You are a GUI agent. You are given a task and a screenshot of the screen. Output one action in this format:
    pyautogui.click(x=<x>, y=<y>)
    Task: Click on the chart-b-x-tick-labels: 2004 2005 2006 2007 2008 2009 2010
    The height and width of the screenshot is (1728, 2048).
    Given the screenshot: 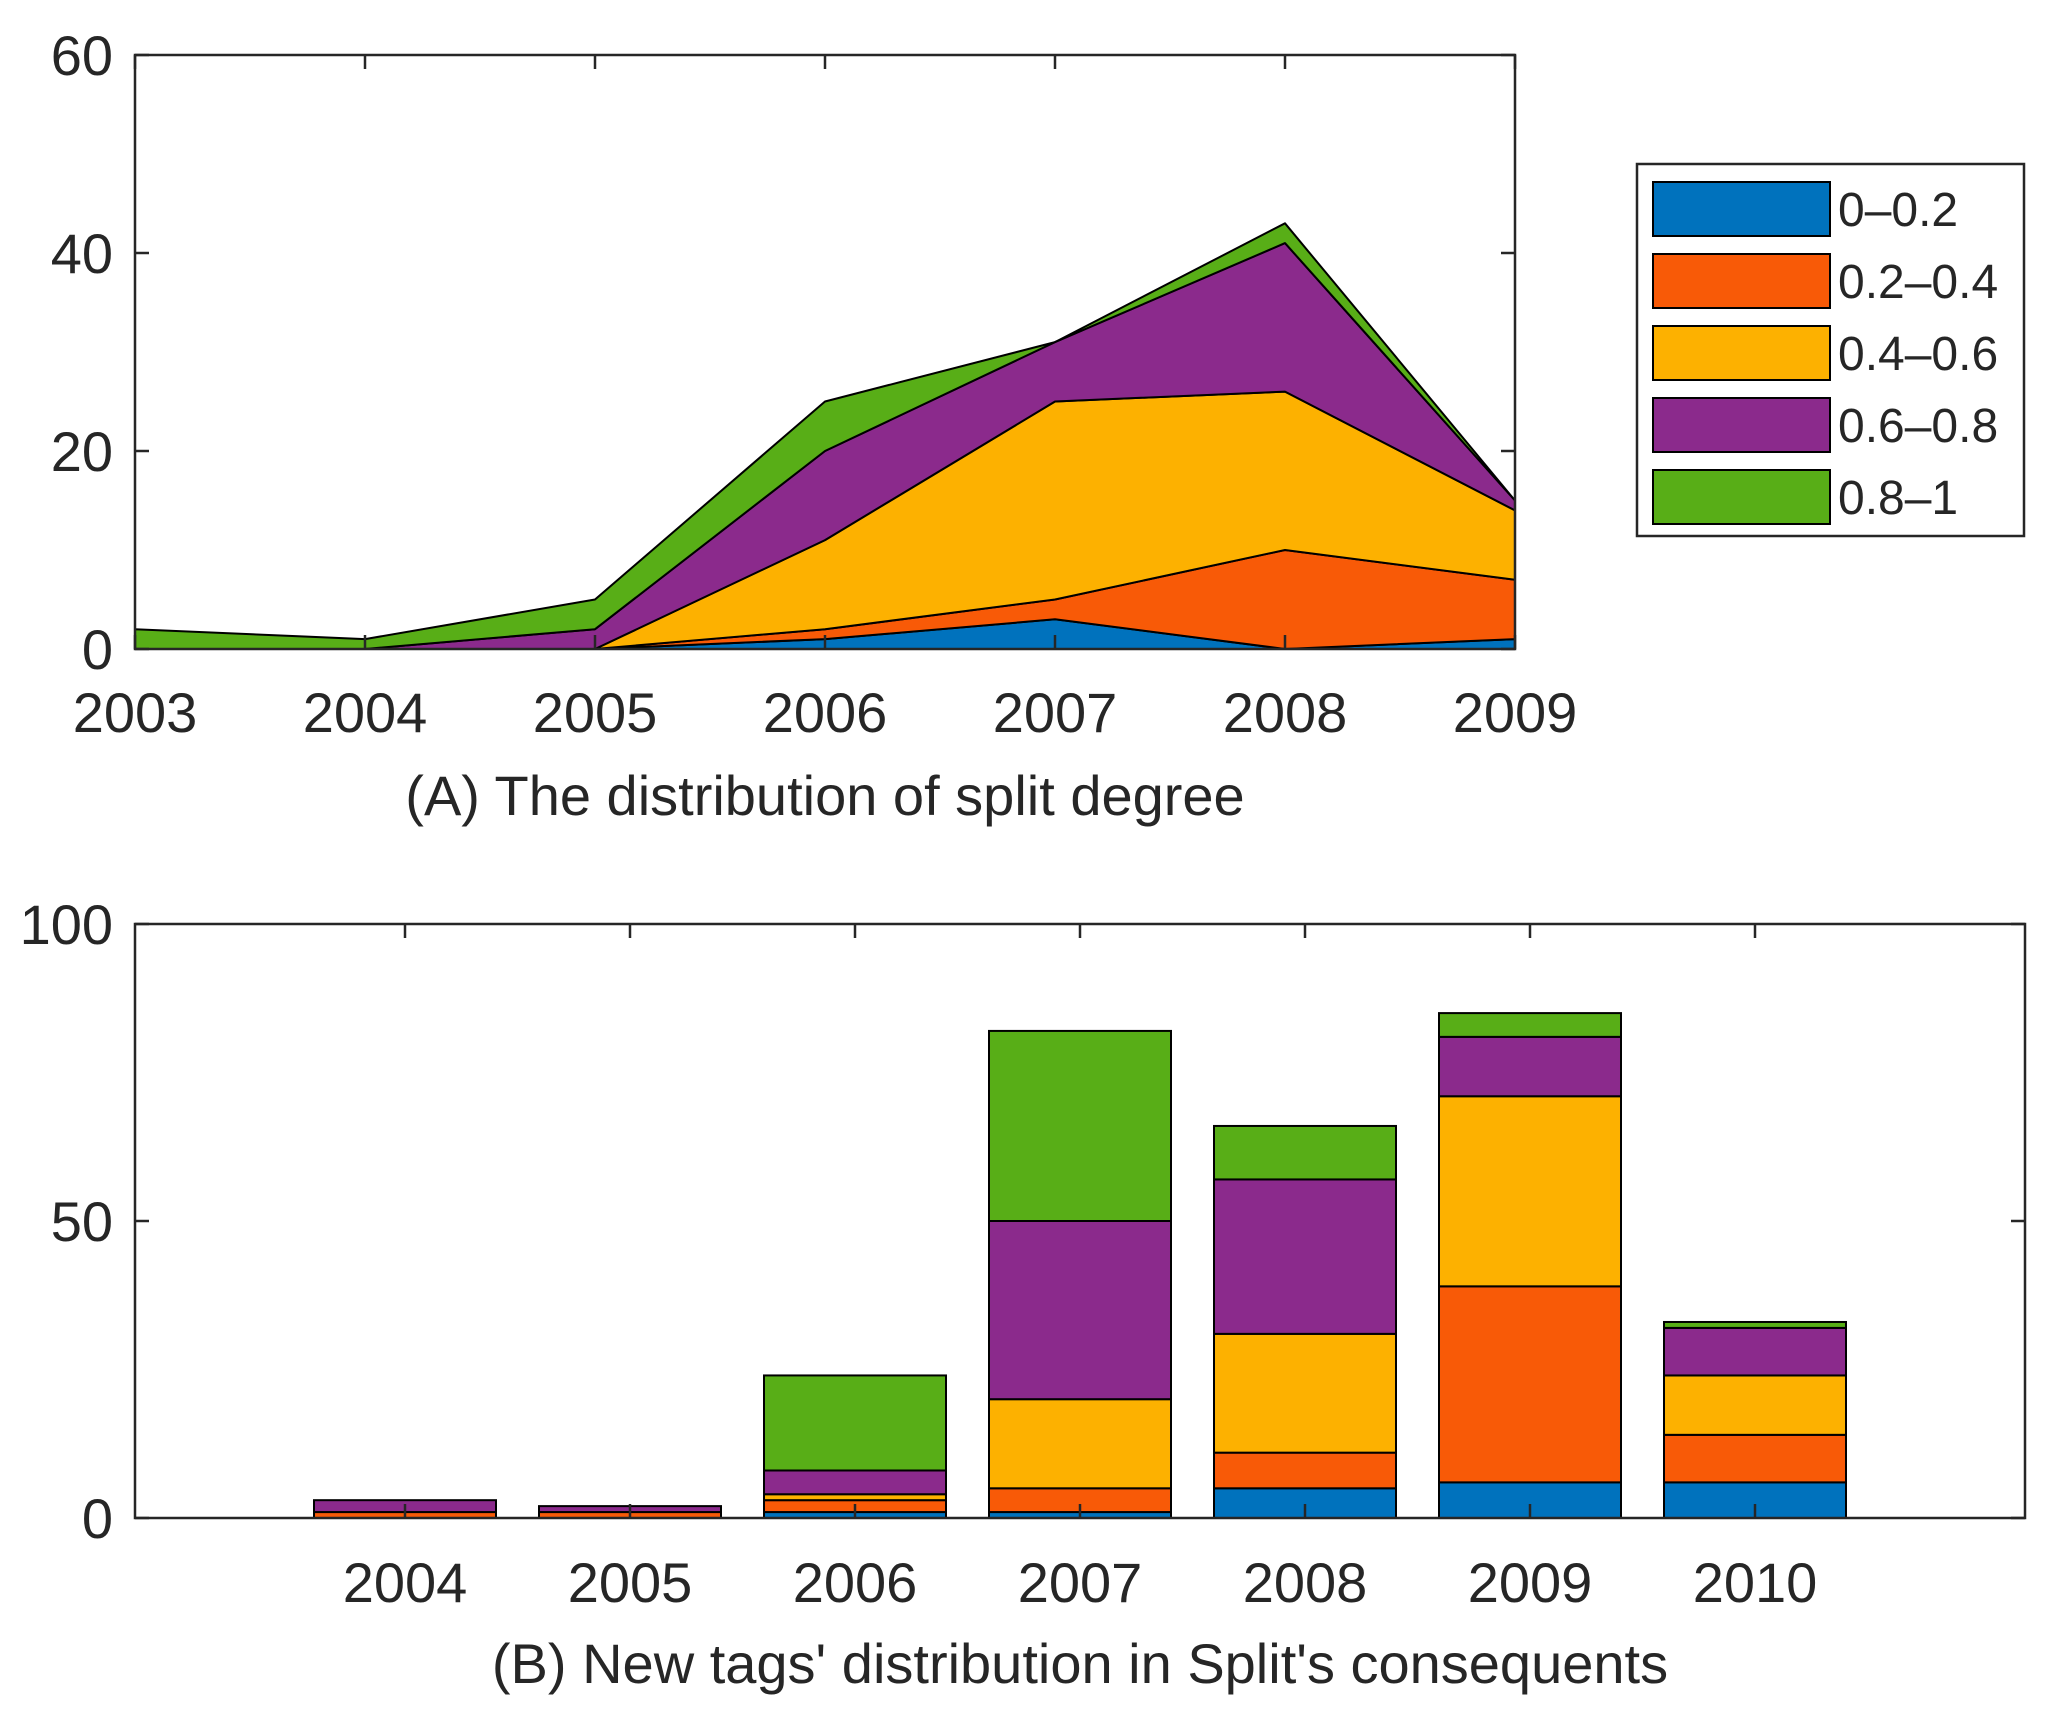 What is the action you would take?
    pyautogui.click(x=1080, y=1582)
    